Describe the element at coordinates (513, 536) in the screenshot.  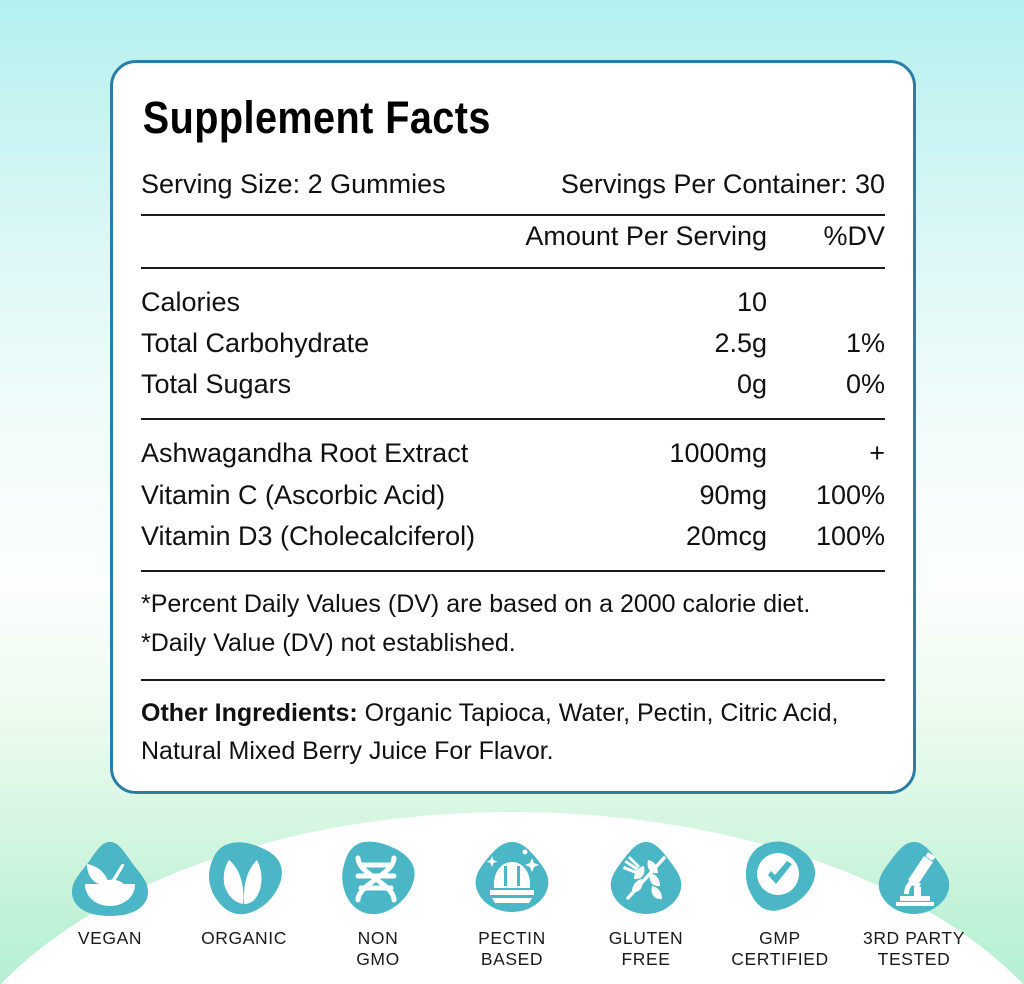
I see `table-row: Vitamin D3 (Cholecalciferol) 20mcg 100%` at that location.